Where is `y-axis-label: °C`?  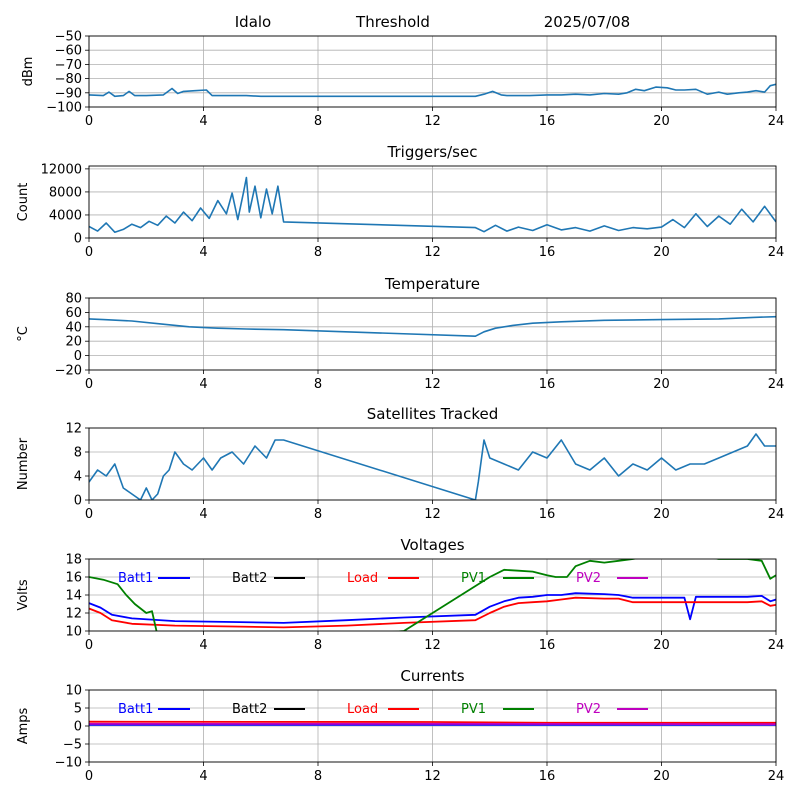
y-axis-label: °C is located at coordinates (23, 334).